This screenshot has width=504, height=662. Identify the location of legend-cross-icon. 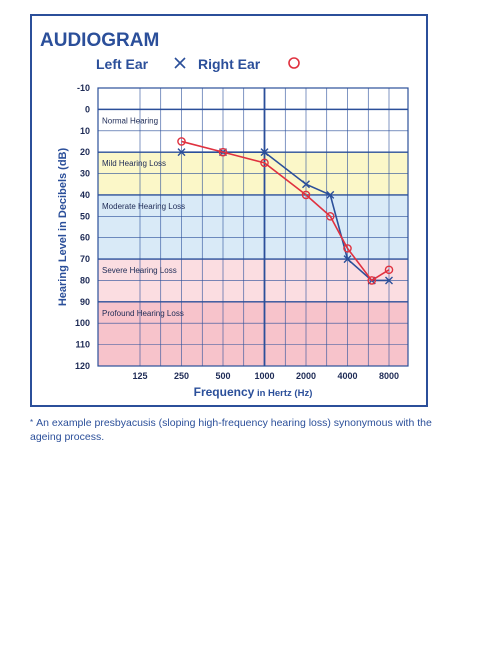
(180, 63).